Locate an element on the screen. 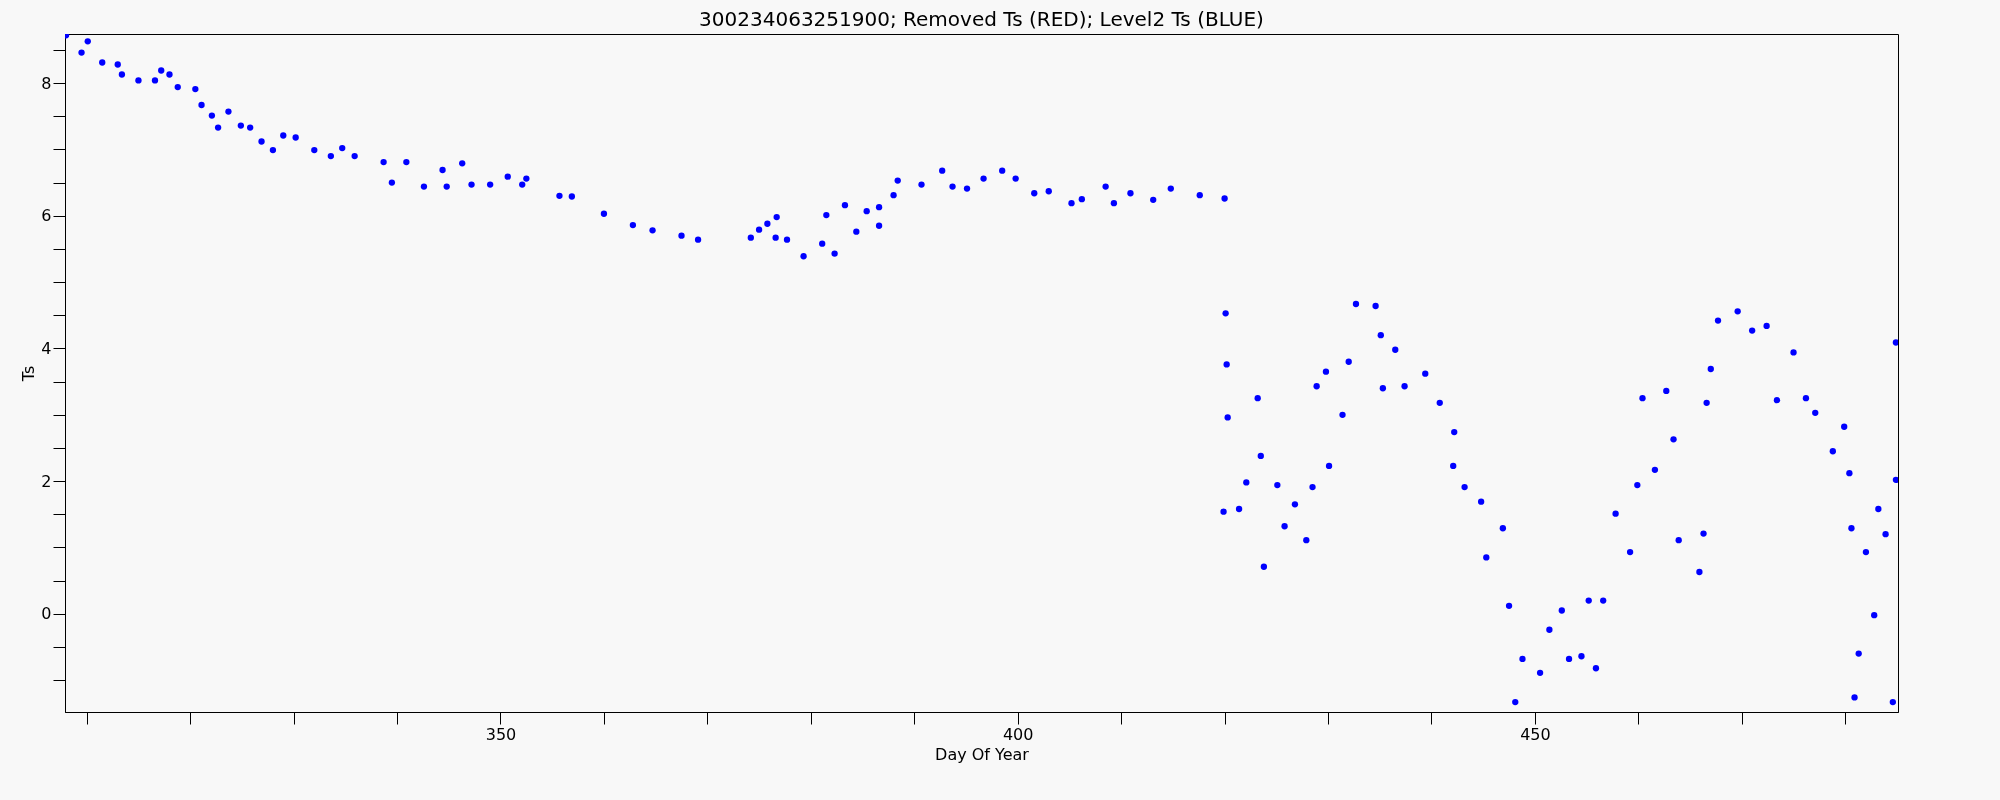 This screenshot has width=2000, height=800. y-tick-label: 6 is located at coordinates (46, 216).